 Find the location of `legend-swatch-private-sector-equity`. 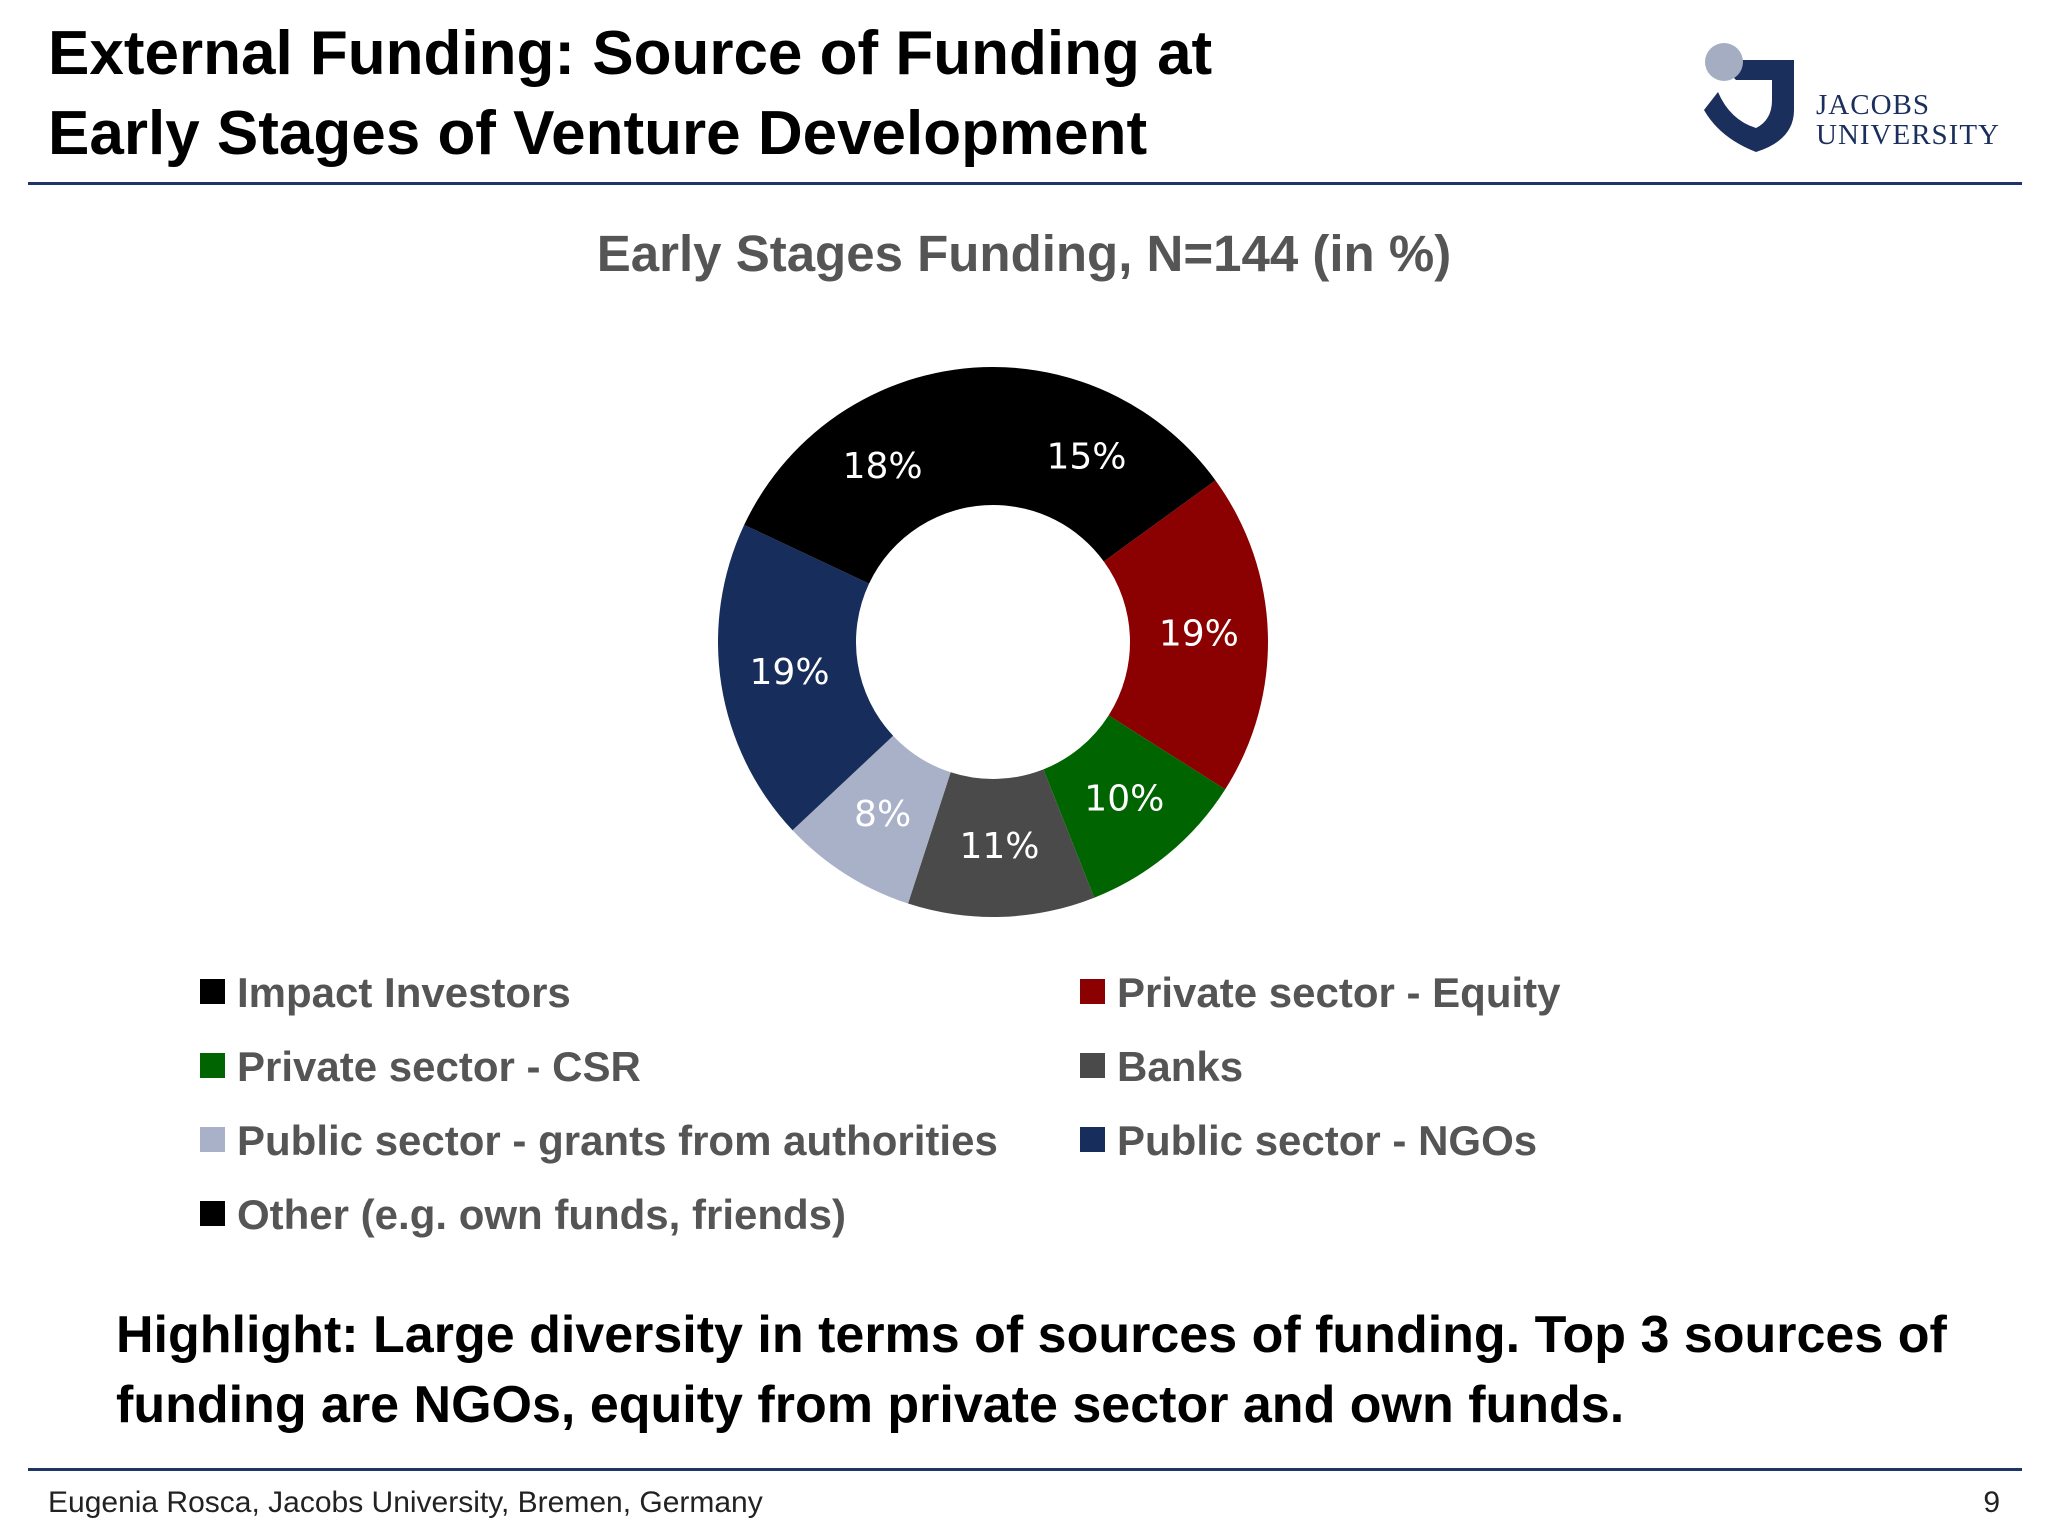

legend-swatch-private-sector-equity is located at coordinates (1092, 991).